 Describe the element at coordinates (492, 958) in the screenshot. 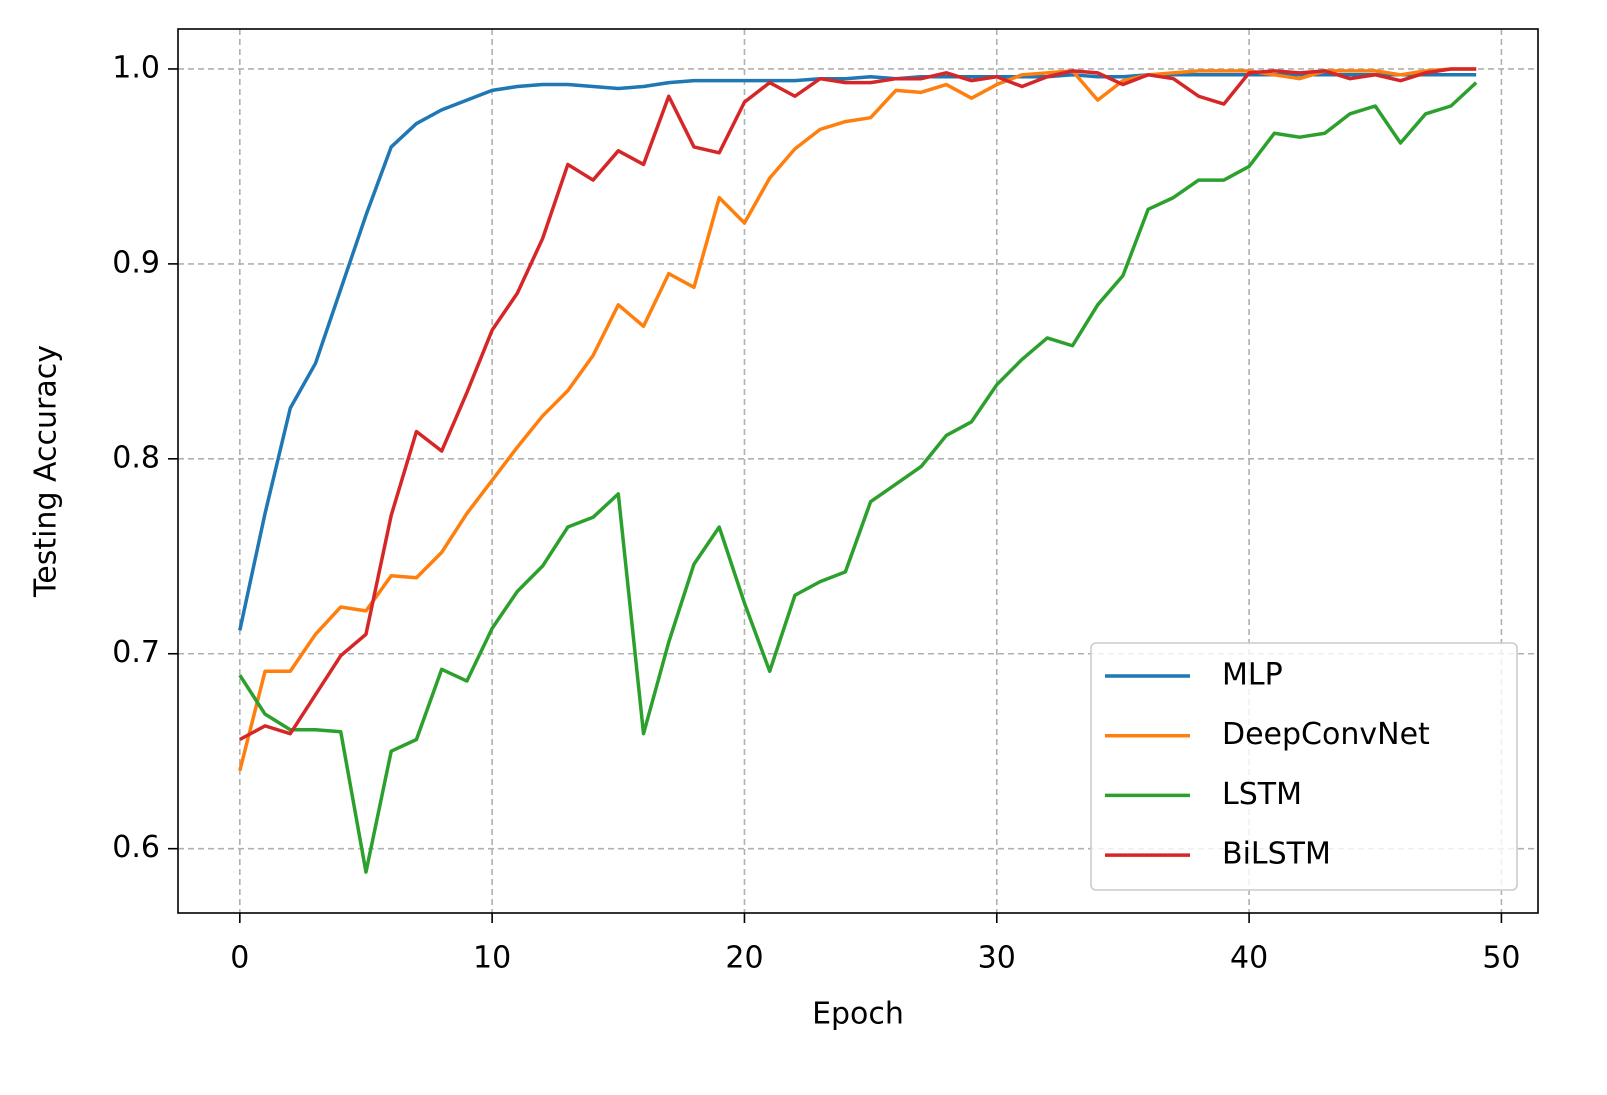

I see `x-tick-label: 10` at that location.